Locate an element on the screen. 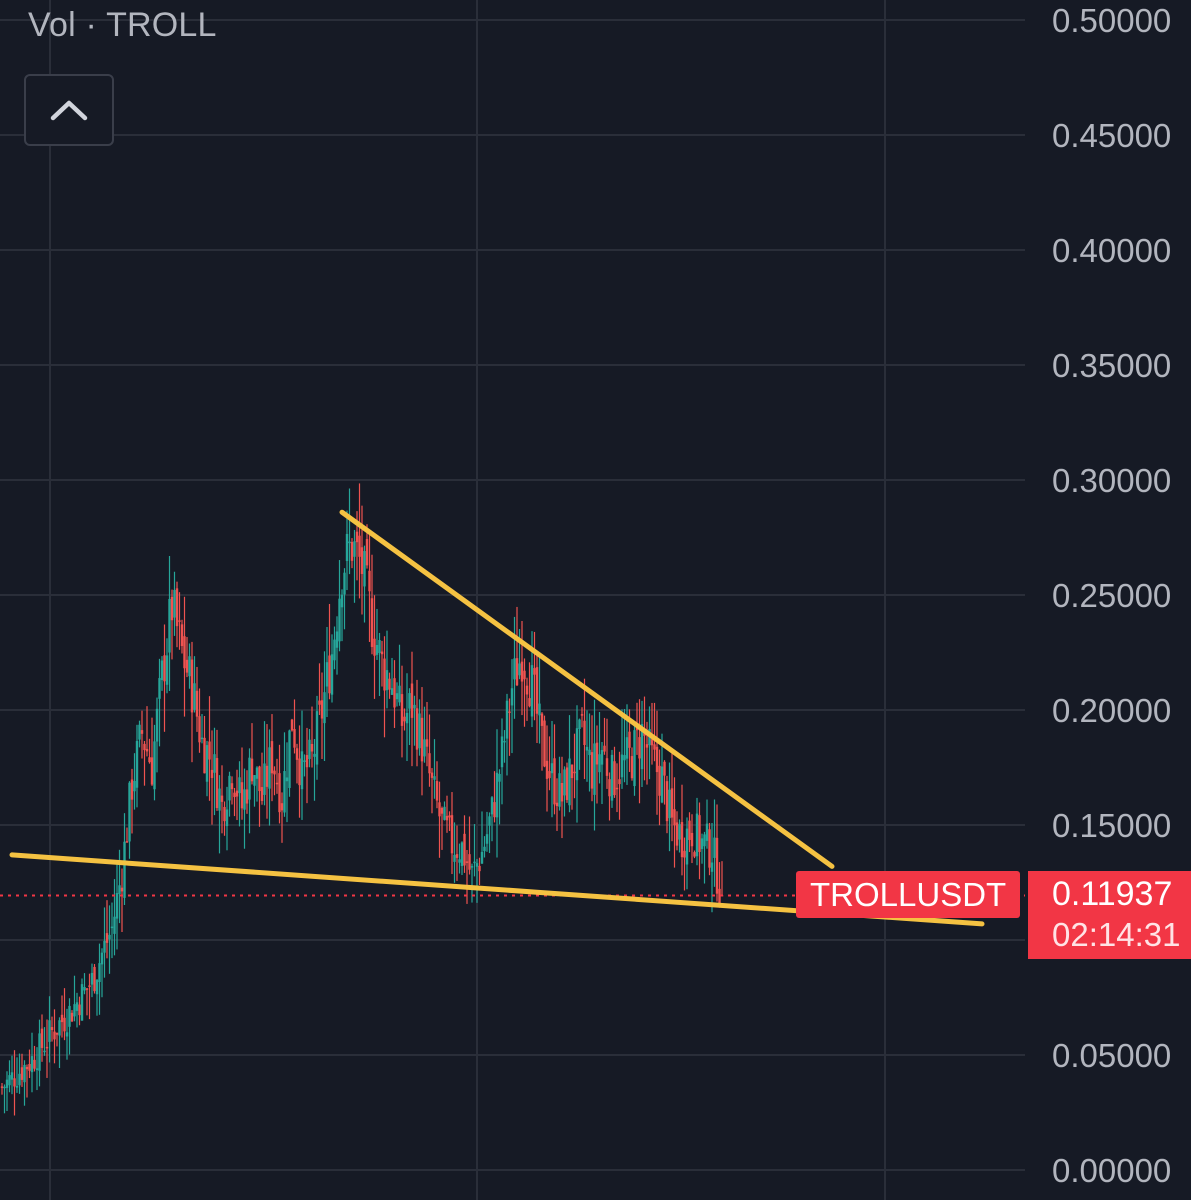 The width and height of the screenshot is (1191, 1200). y-tick-label: 0.40000 is located at coordinates (1111, 250).